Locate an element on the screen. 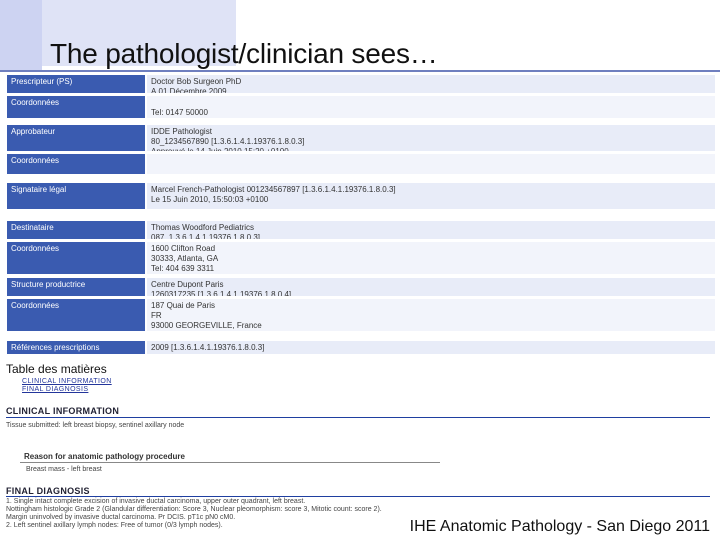 The image size is (720, 540). header-row-coordonnees: Coordonnées is located at coordinates (361, 164).